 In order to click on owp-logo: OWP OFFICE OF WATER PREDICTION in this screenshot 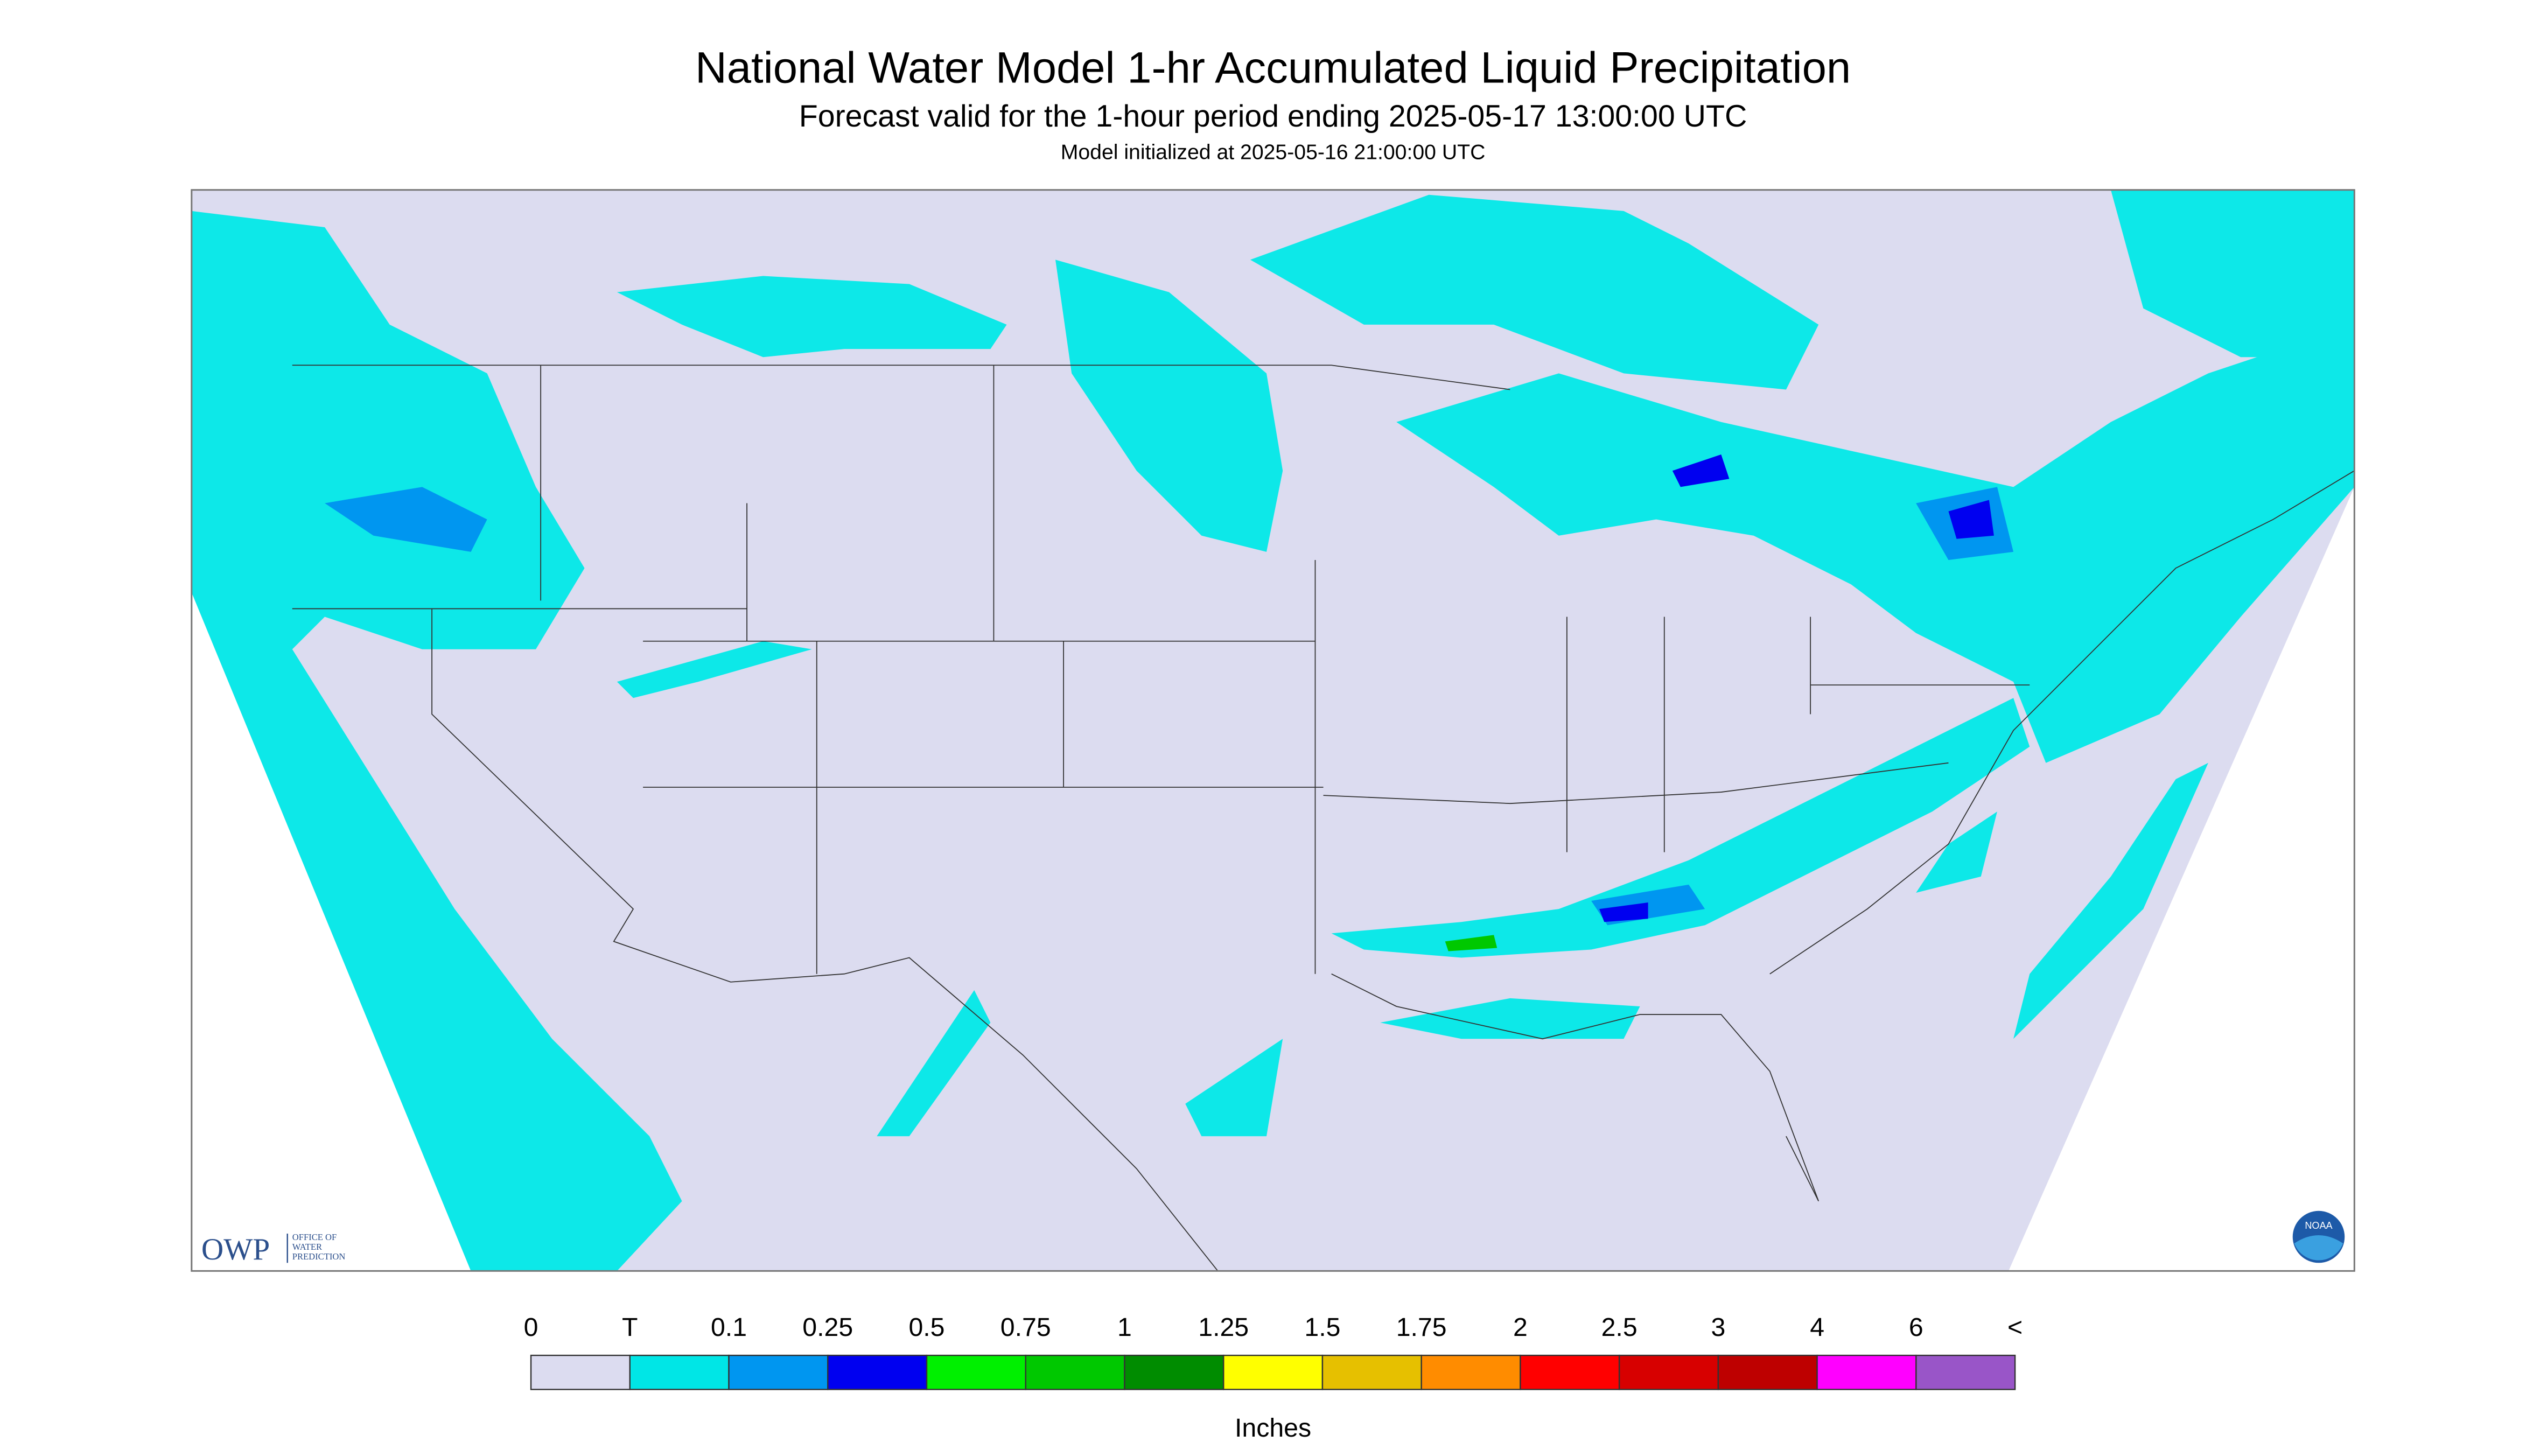, I will do `click(273, 1249)`.